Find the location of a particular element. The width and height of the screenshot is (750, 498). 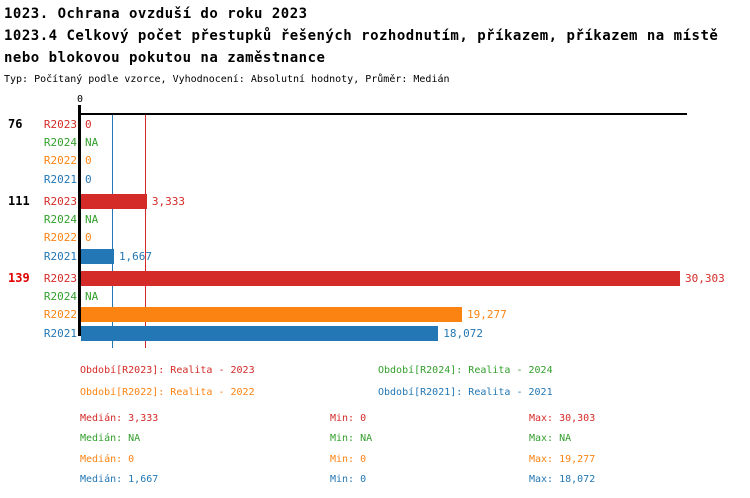

axis-tick-label: 0 is located at coordinates (80, 99).